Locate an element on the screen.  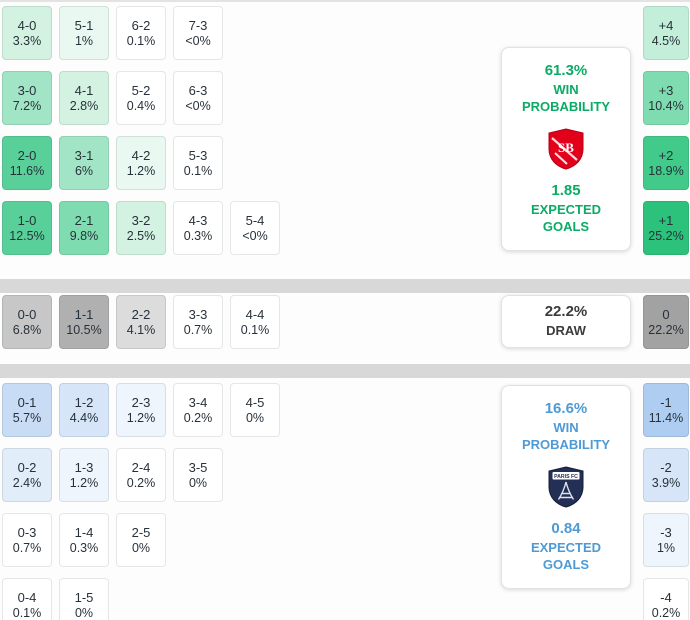
score-cell: 4-0 3.3% is located at coordinates (27, 33).